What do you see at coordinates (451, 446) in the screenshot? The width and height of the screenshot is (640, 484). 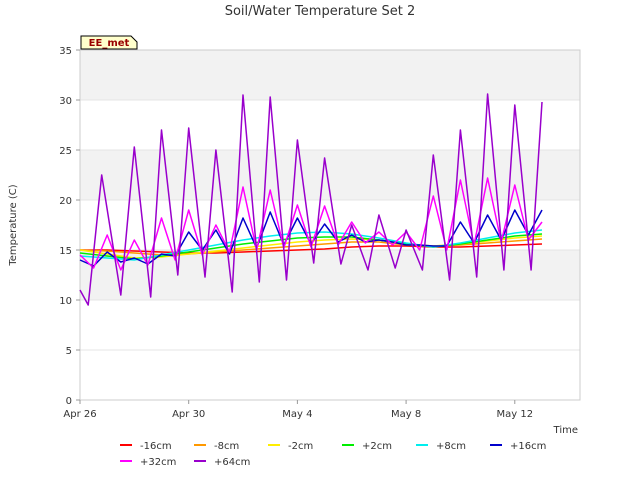 I see `legend-label: +8cm` at bounding box center [451, 446].